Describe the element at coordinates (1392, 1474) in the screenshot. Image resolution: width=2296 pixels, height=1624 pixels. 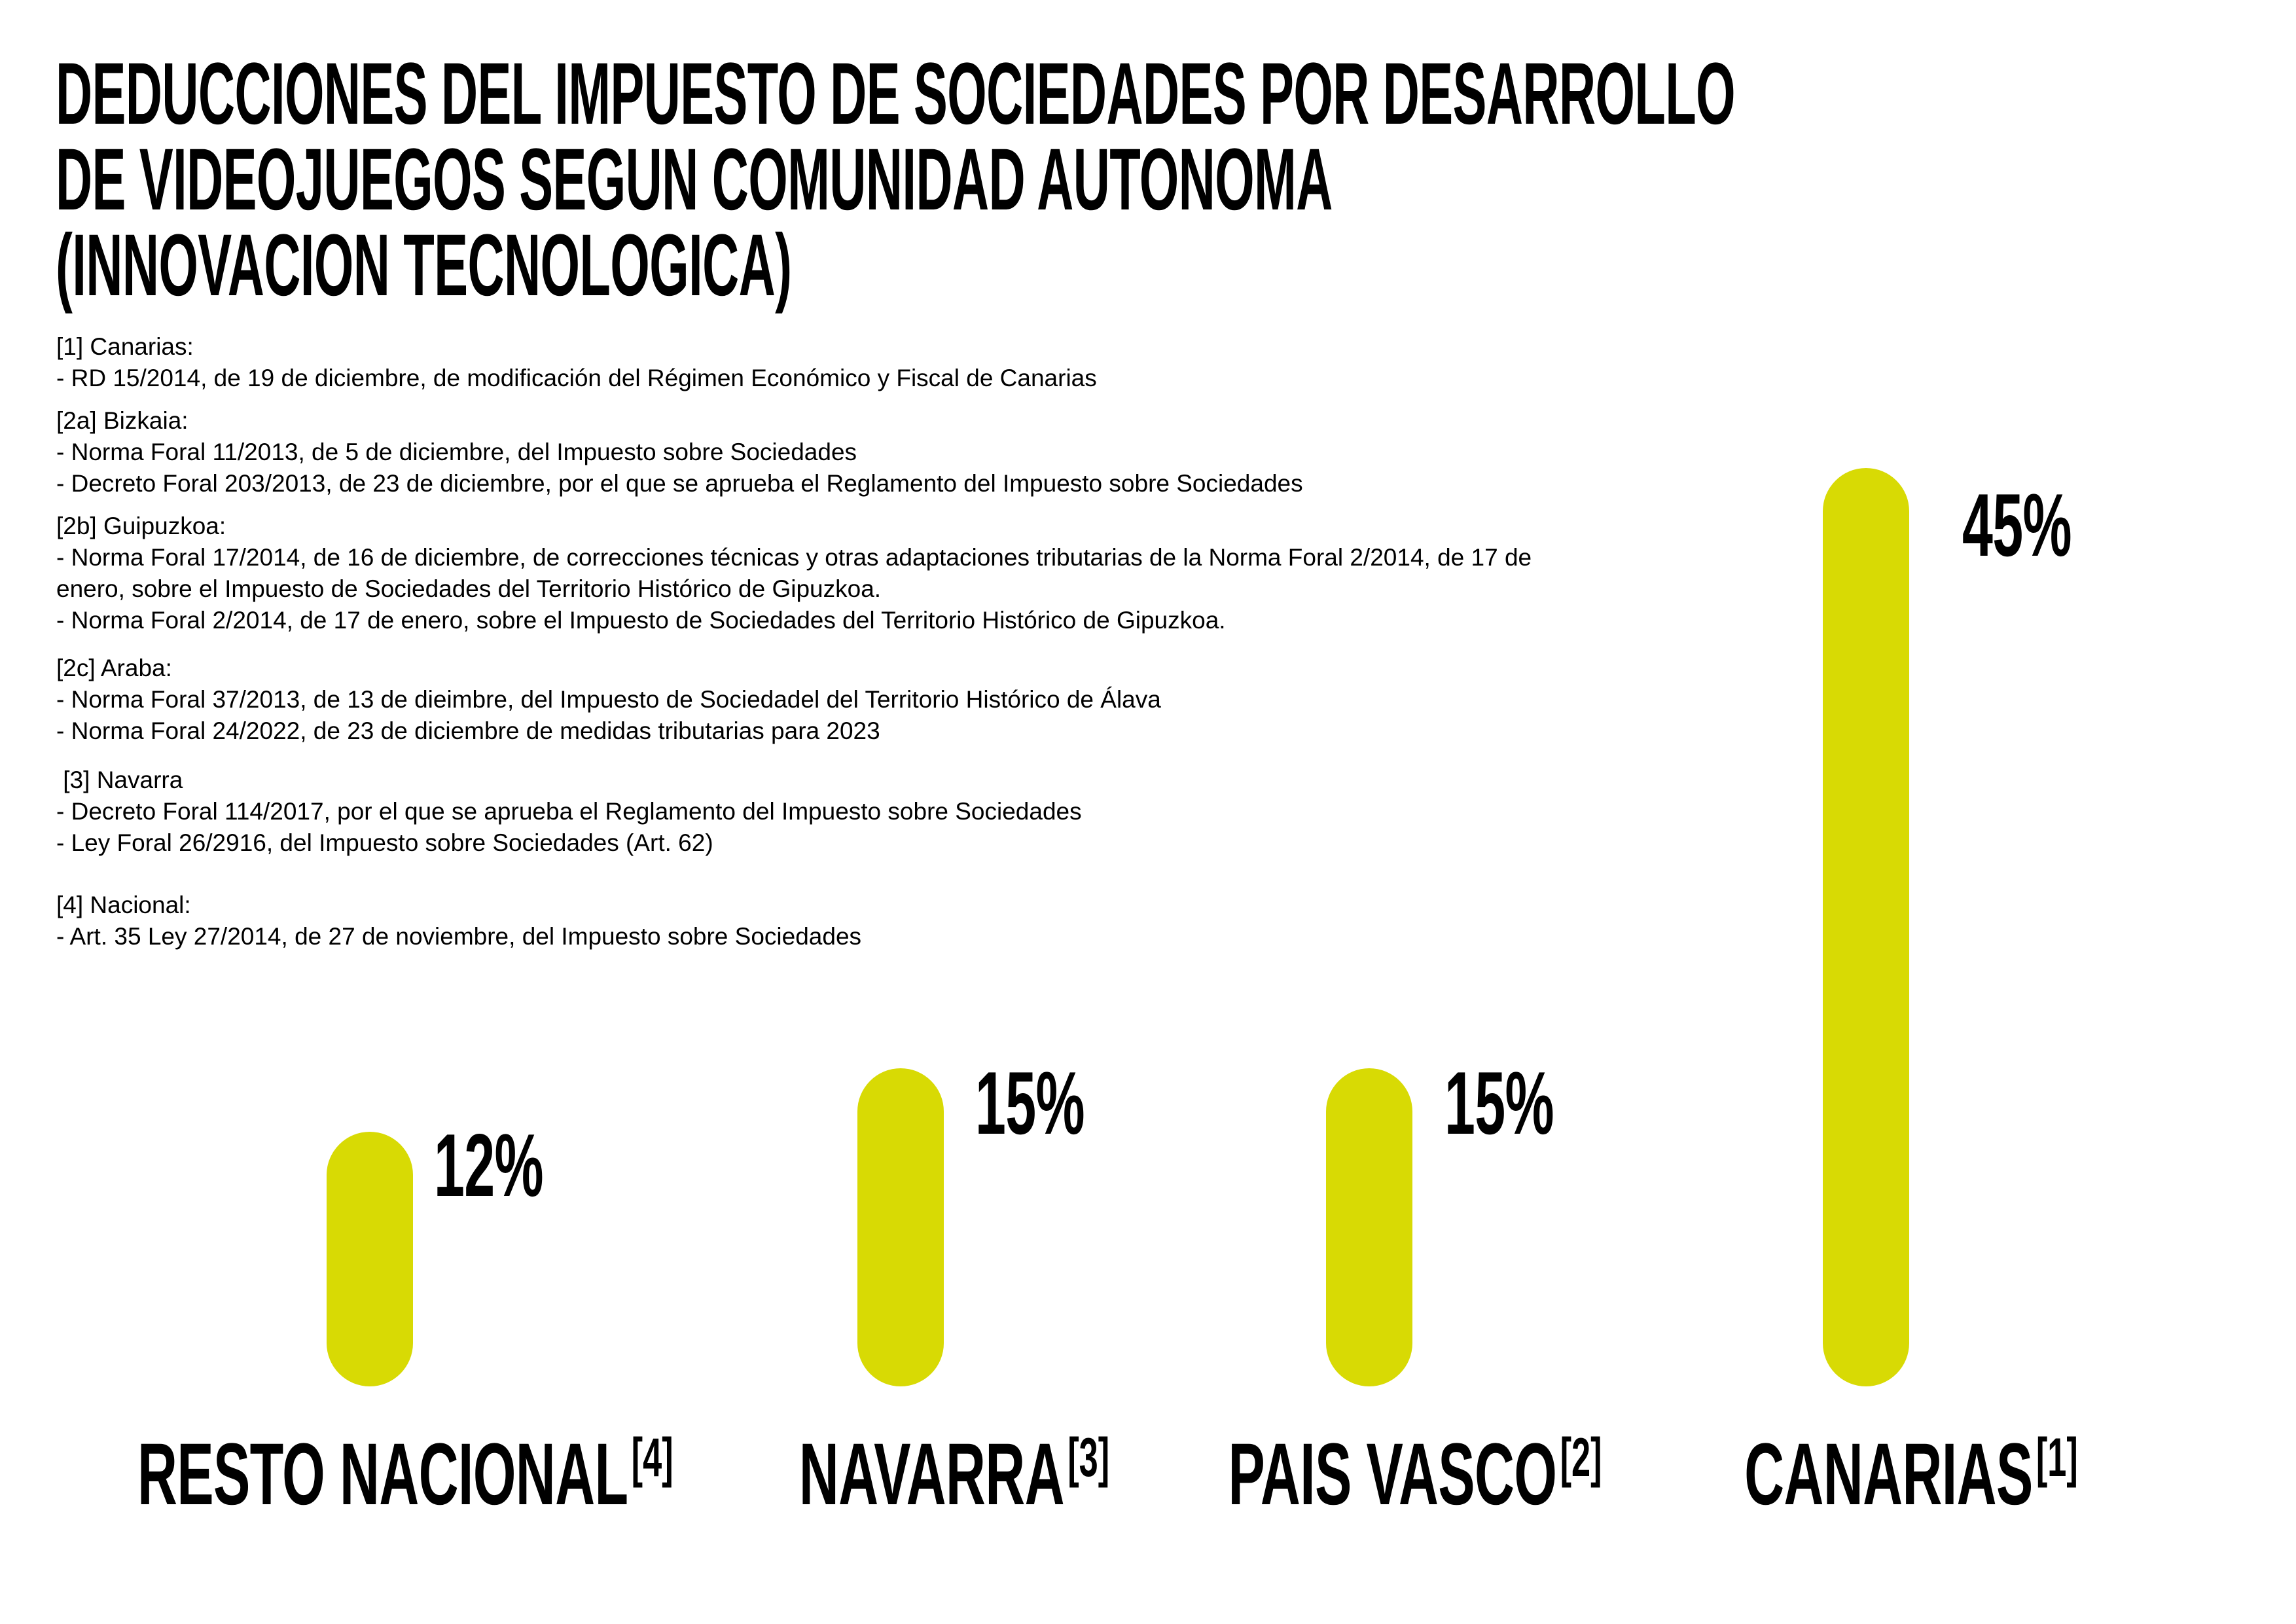
I see `category-name: PAIS VASCO` at that location.